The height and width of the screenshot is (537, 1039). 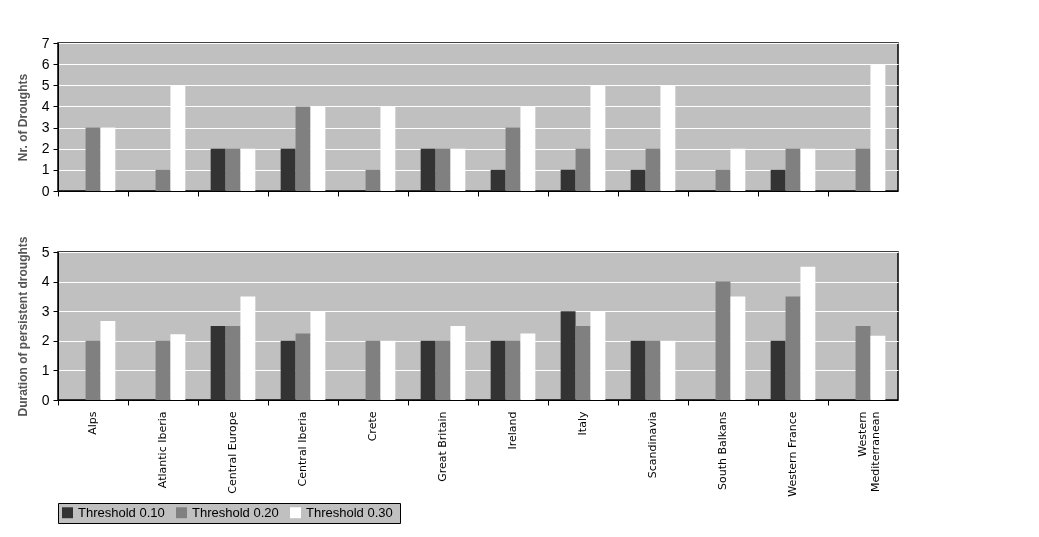 What do you see at coordinates (869, 451) in the screenshot?
I see `x-tick-label: Western Mediterranean` at bounding box center [869, 451].